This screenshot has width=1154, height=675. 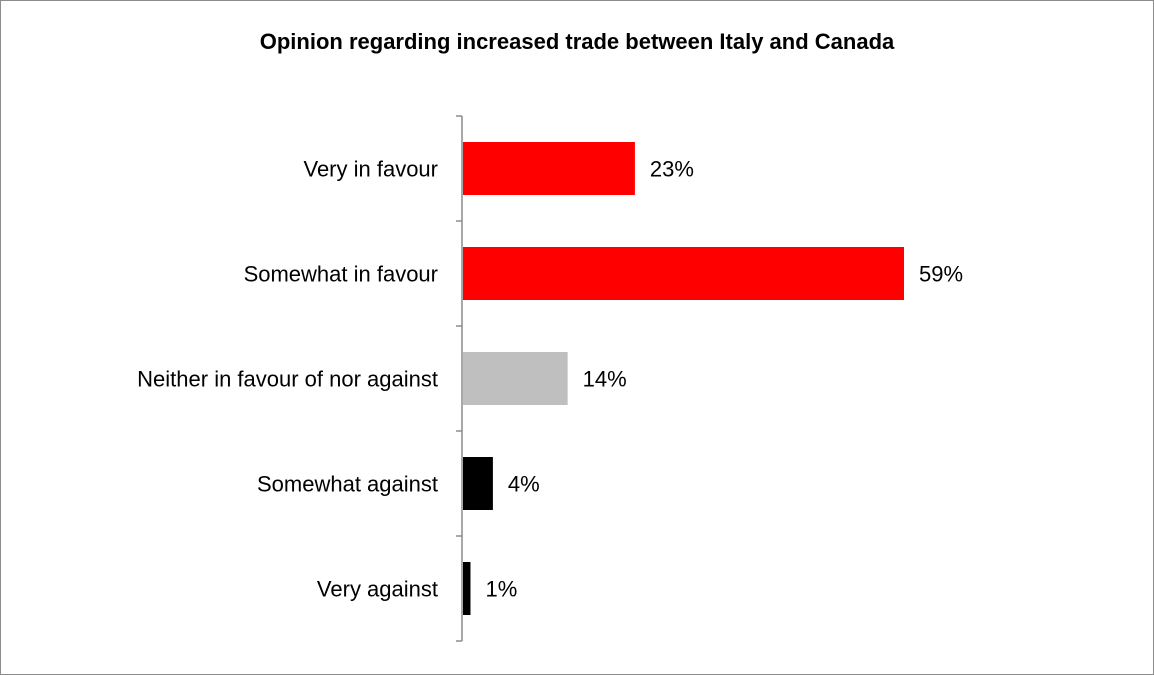 What do you see at coordinates (524, 484) in the screenshot?
I see `data-label: 4%` at bounding box center [524, 484].